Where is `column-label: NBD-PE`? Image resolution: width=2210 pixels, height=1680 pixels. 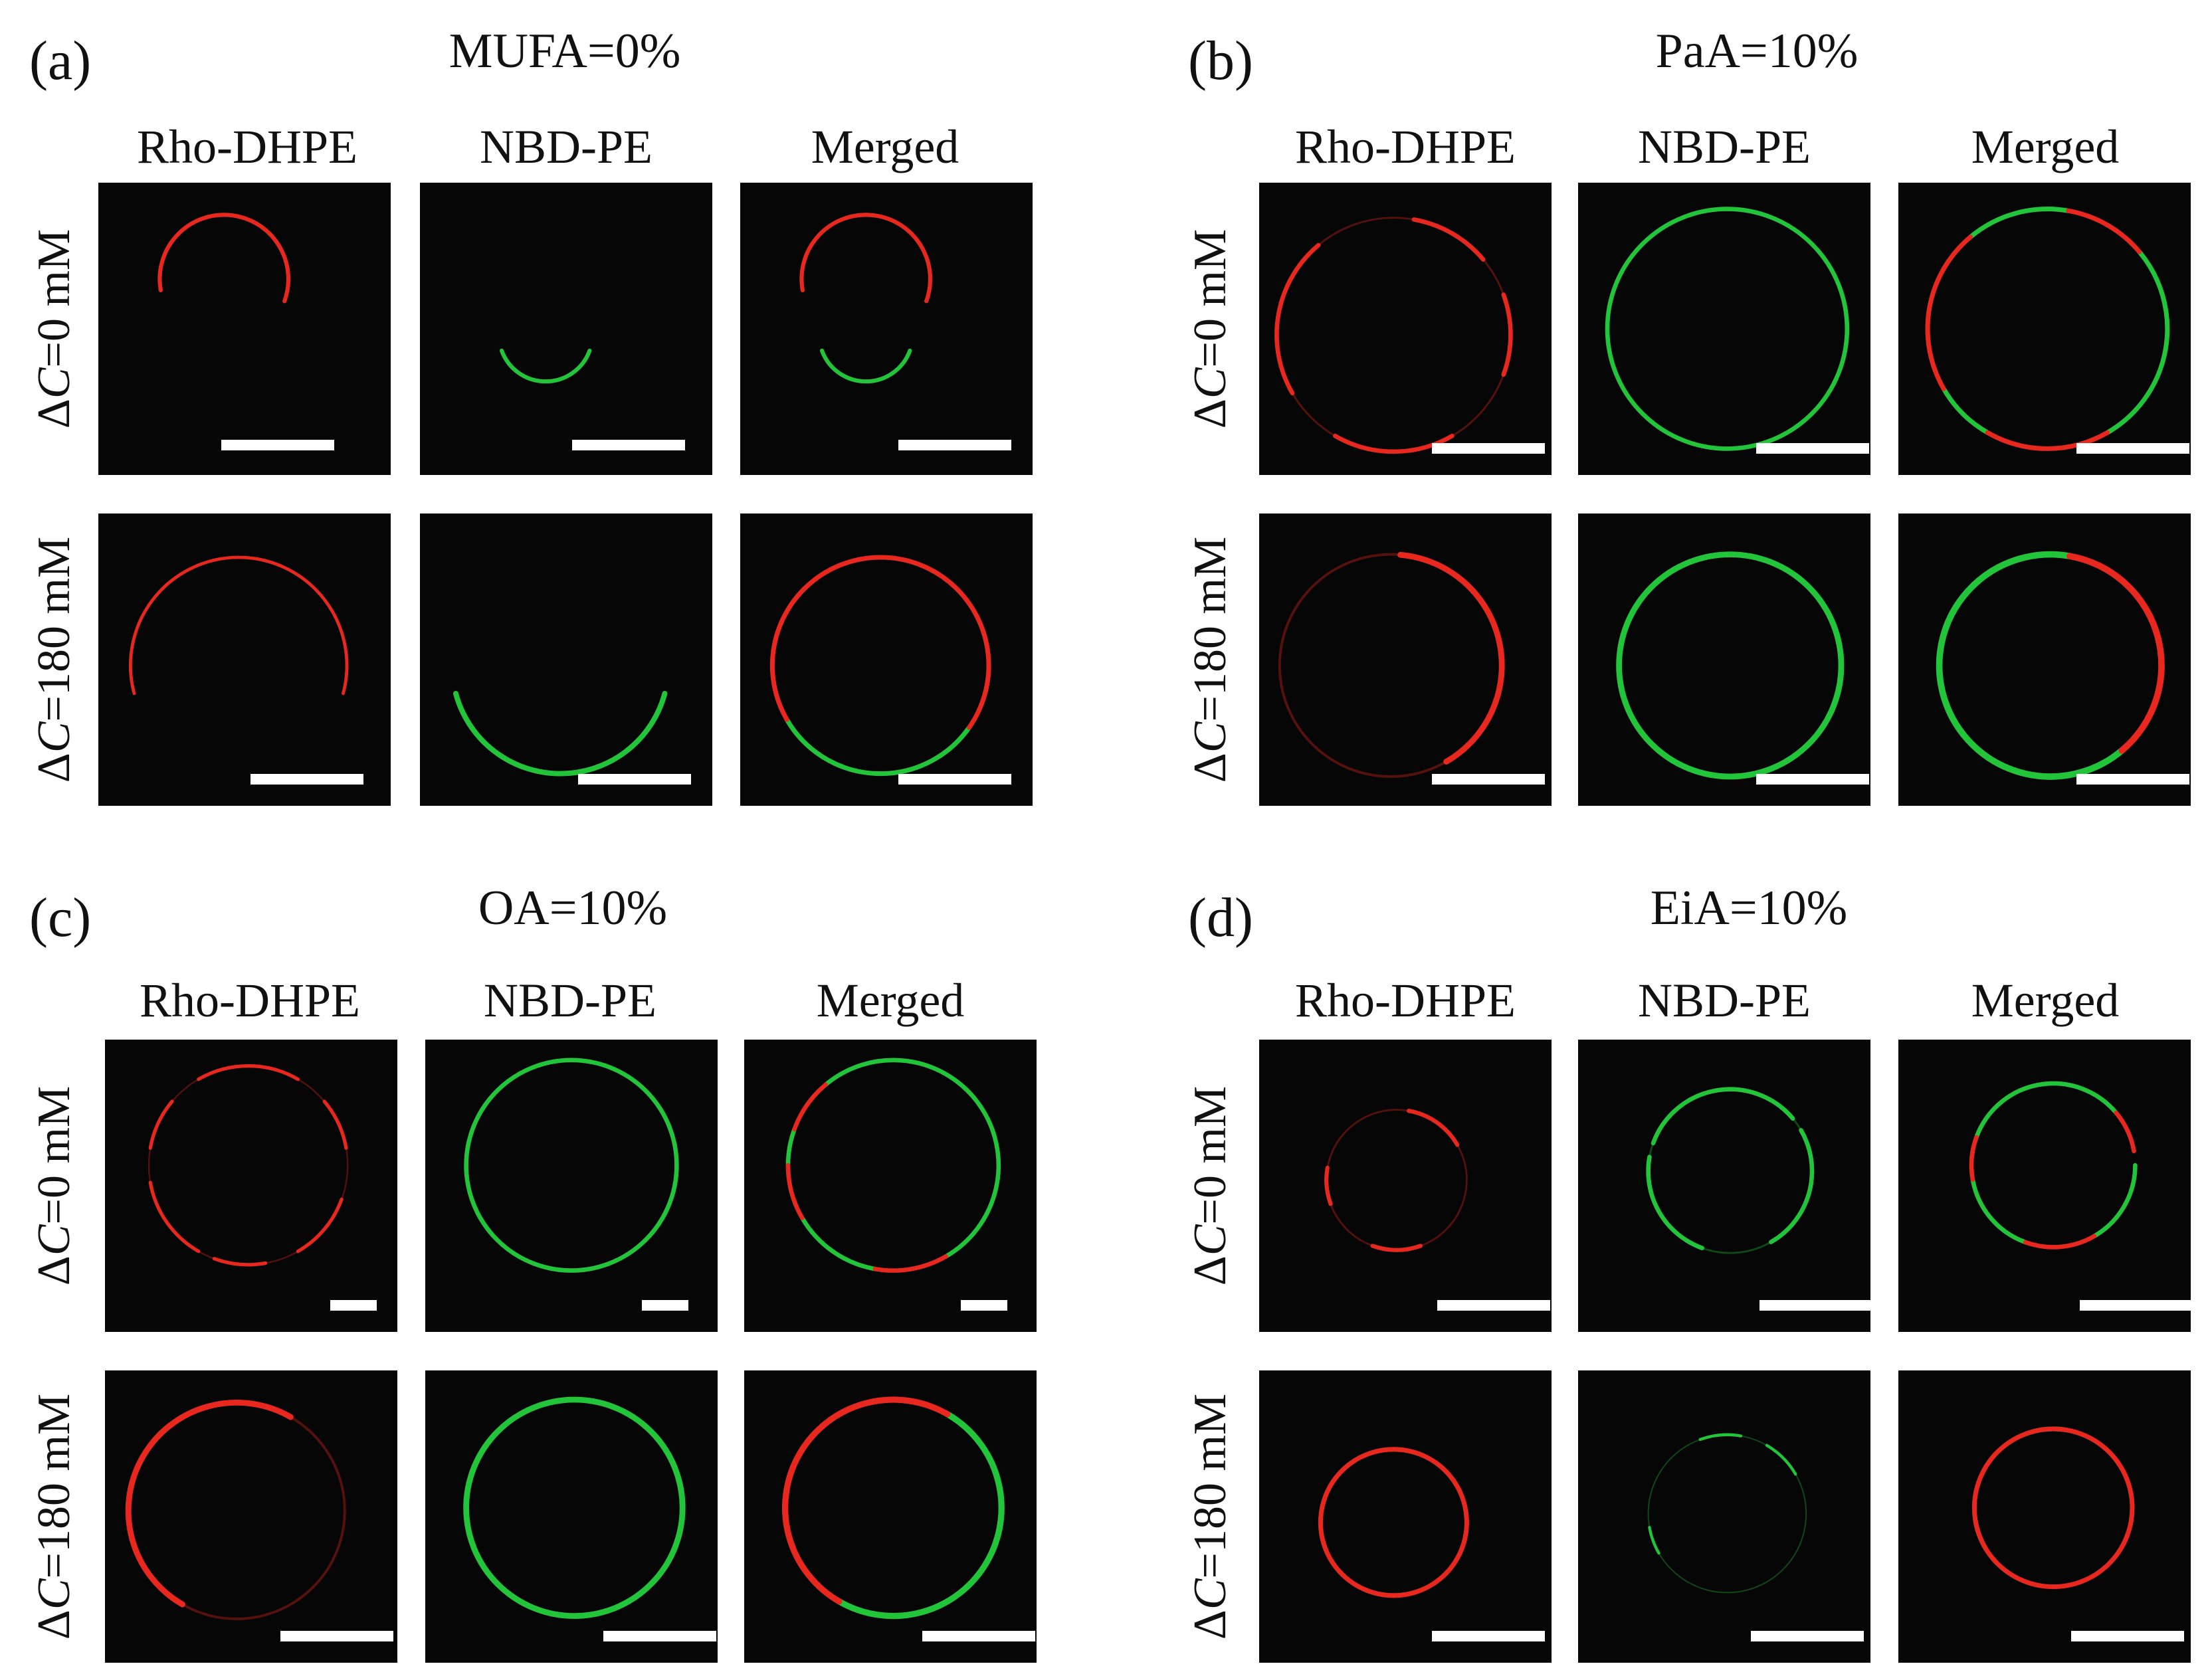 column-label: NBD-PE is located at coordinates (1724, 1000).